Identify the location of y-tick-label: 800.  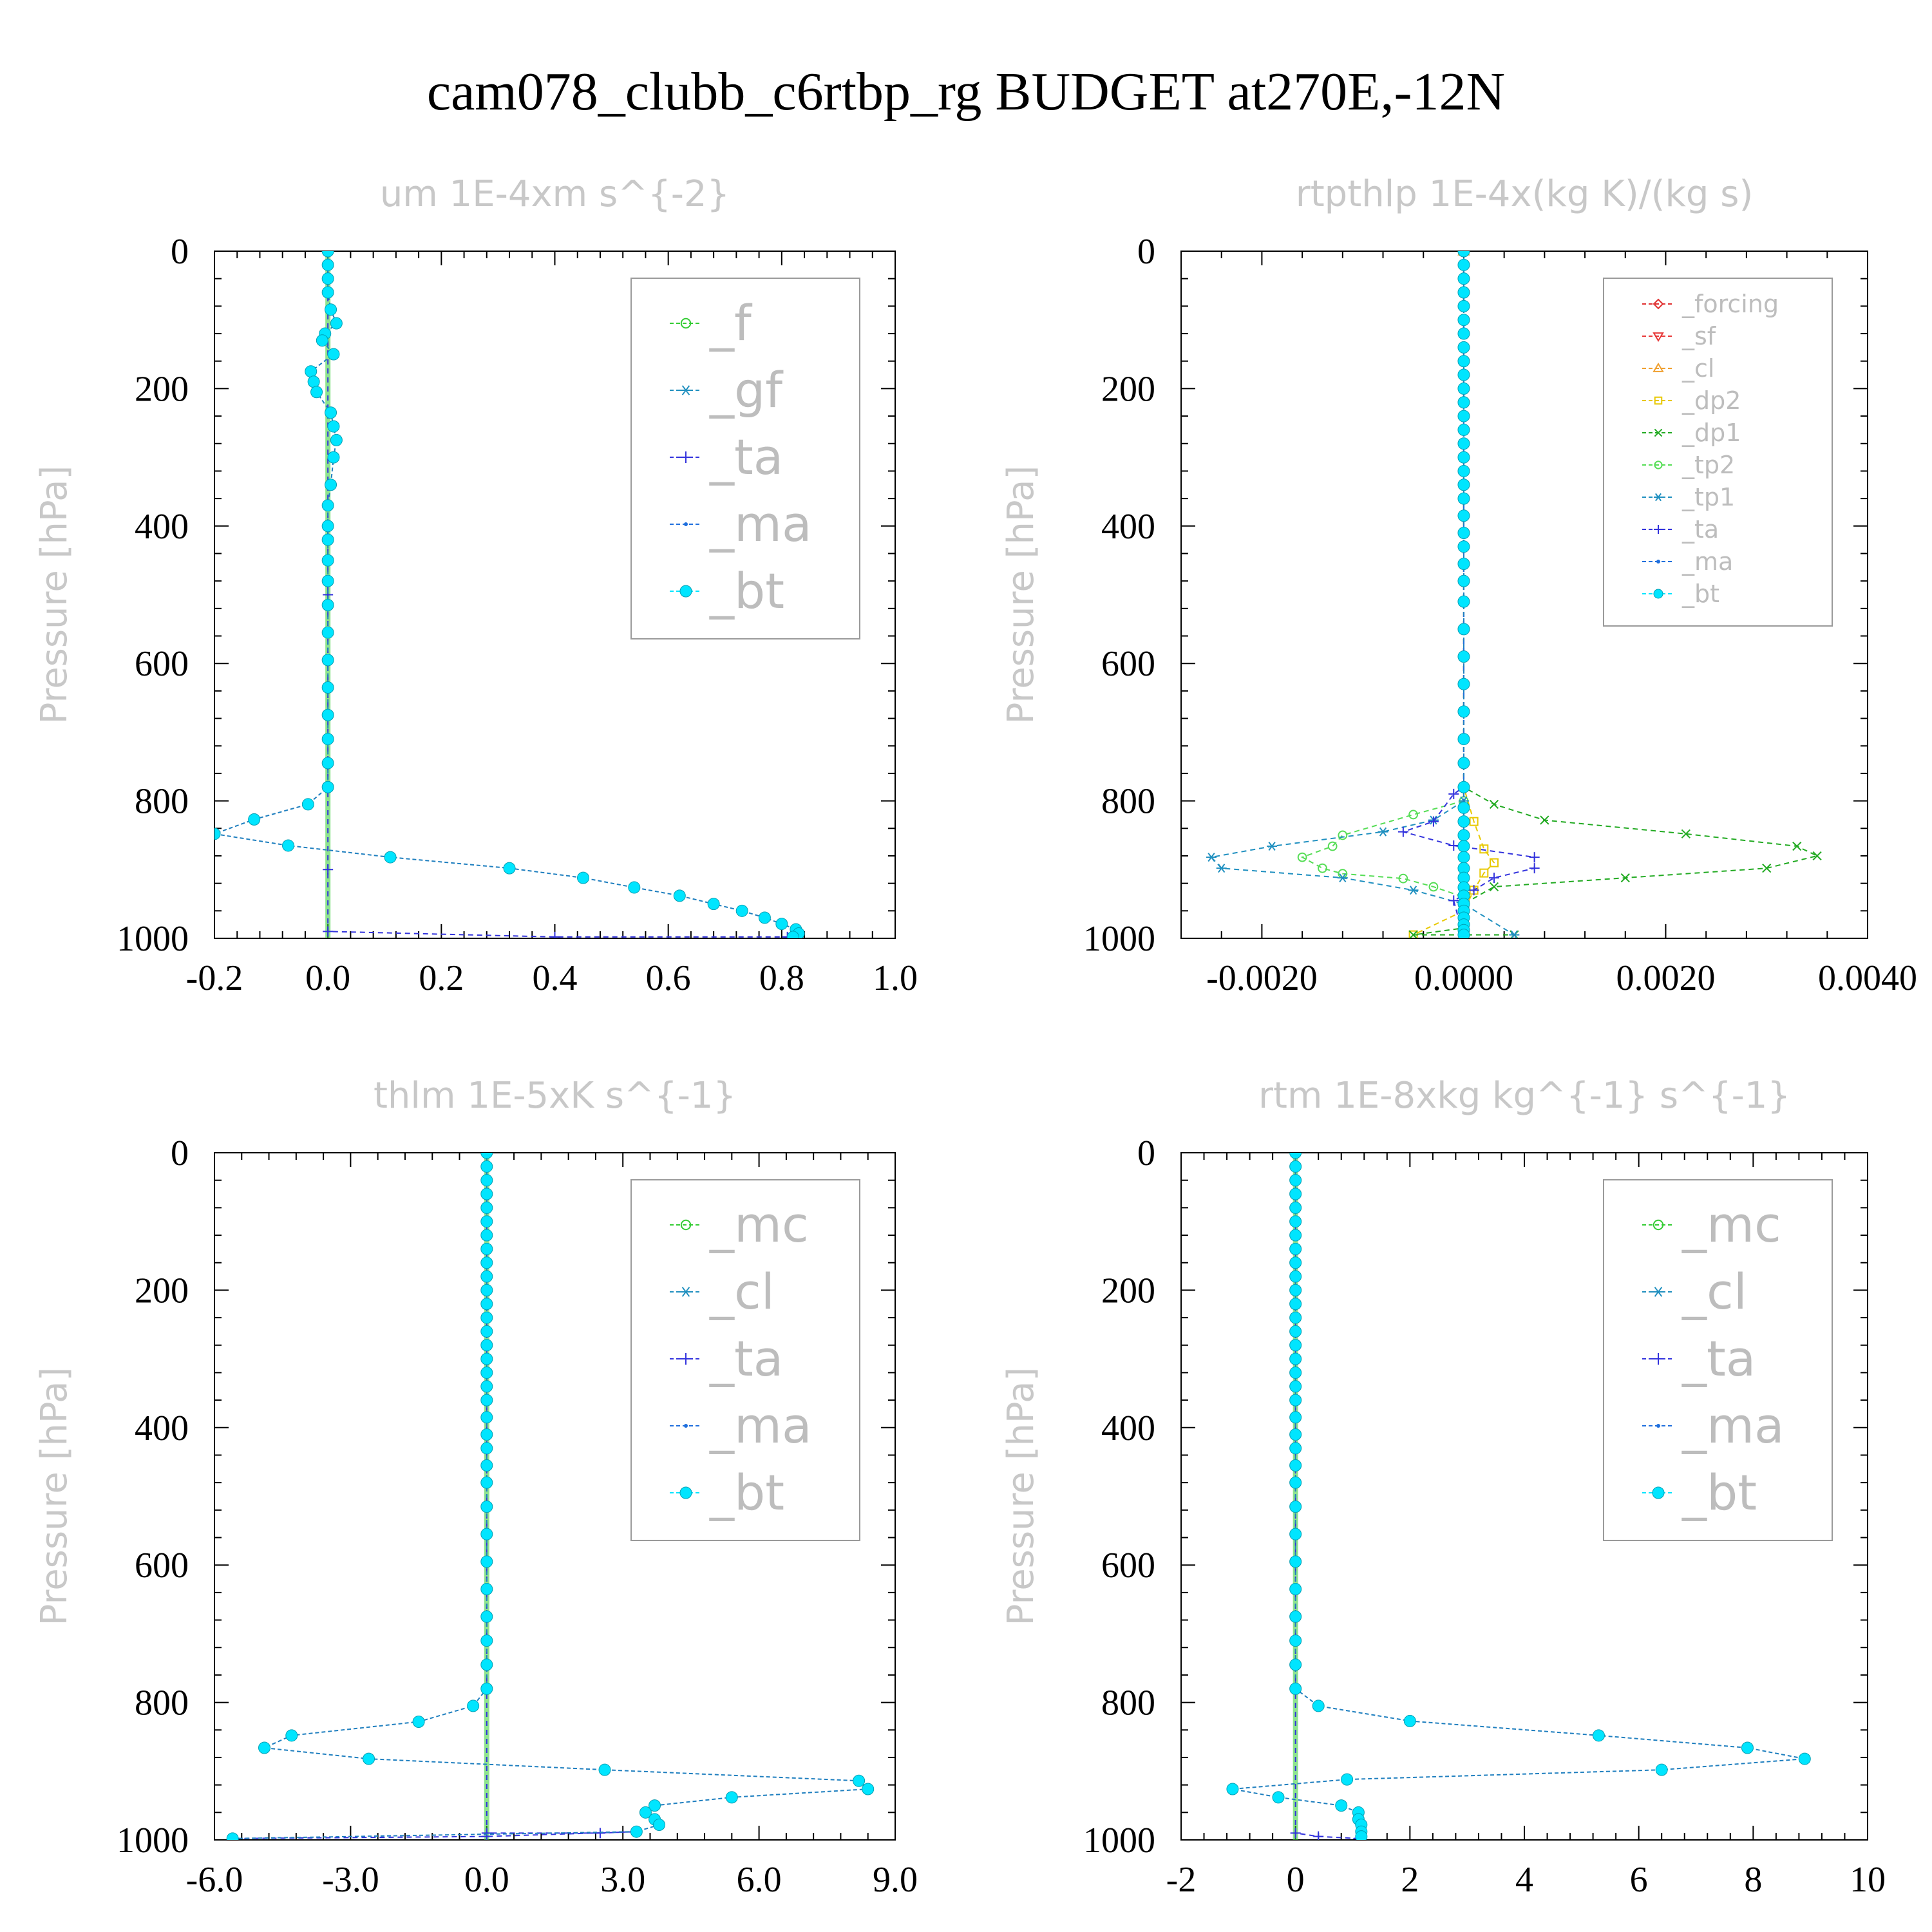
(162, 1703).